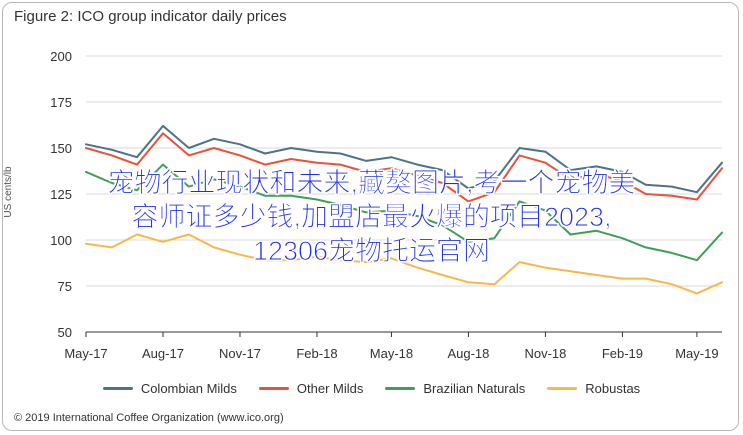 This screenshot has height=435, width=743. Describe the element at coordinates (65, 286) in the screenshot. I see `y-tick-label: 75` at that location.